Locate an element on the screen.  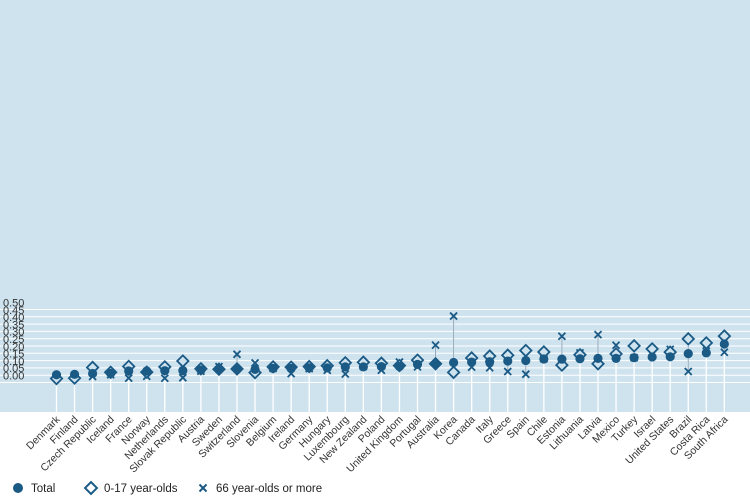
legend-item-0-17: 0-17 year-olds is located at coordinates (130, 488).